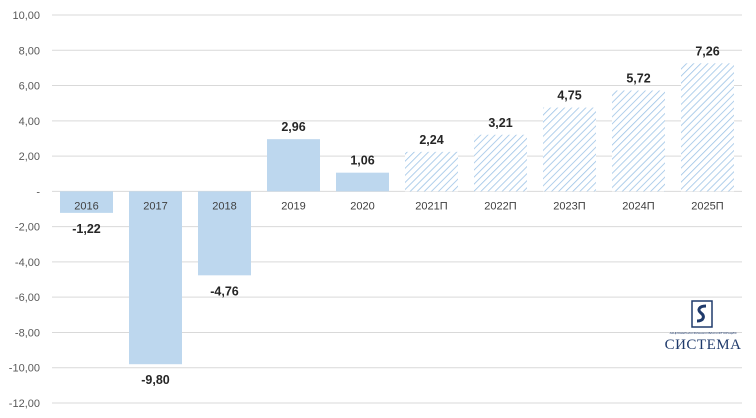  I want to click on y-tick-label: -4,00, so click(27, 263).